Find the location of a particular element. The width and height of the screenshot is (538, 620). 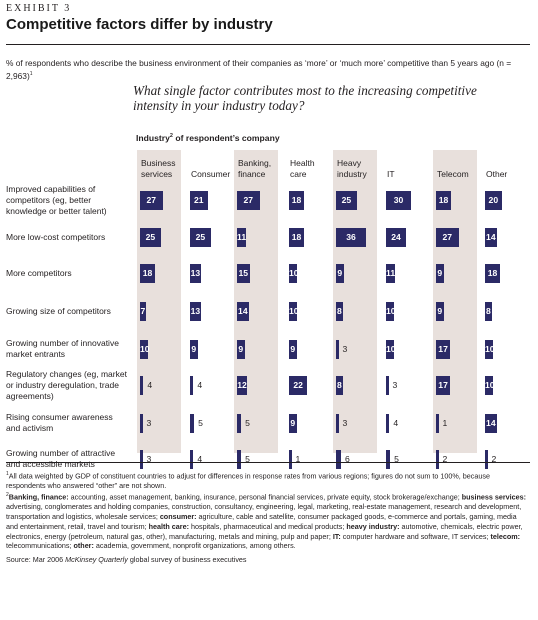

data-label-it-row-2: 24 is located at coordinates (396, 237).